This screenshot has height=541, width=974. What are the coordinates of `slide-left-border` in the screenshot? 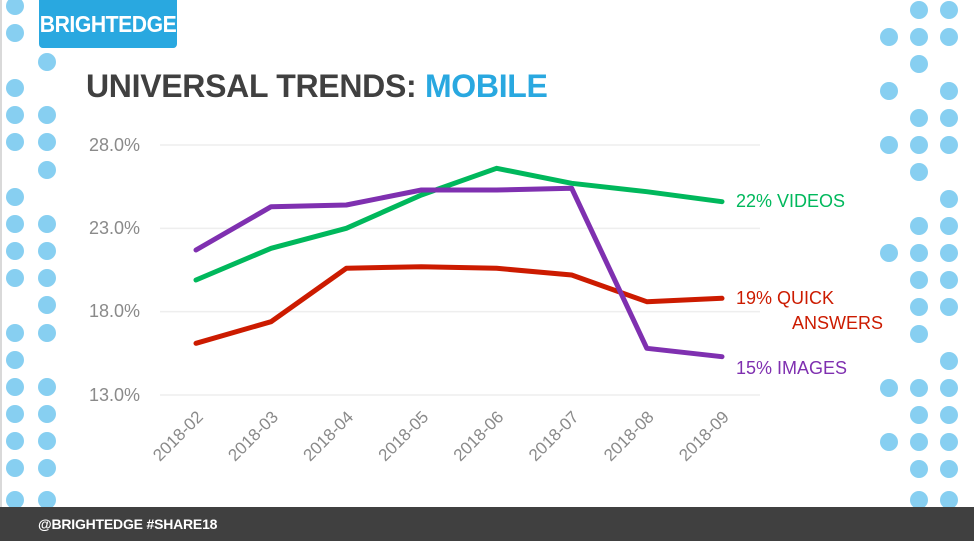 It's located at (1, 253).